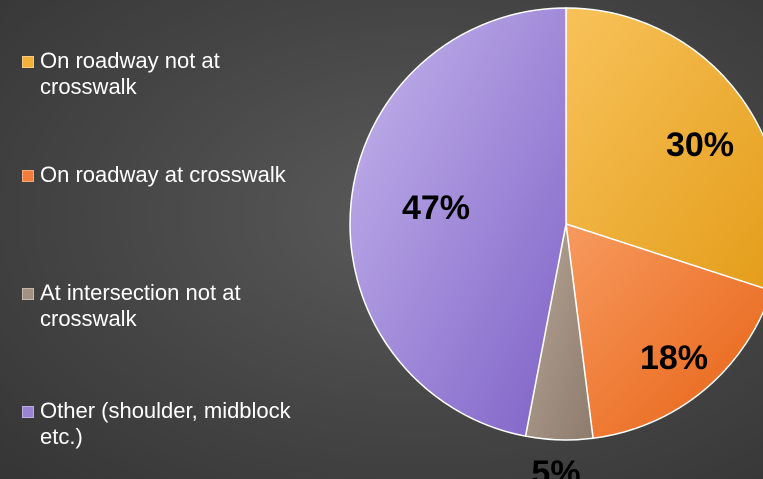  I want to click on legend-label: Other (shoulder, midblock etc.), so click(165, 423).